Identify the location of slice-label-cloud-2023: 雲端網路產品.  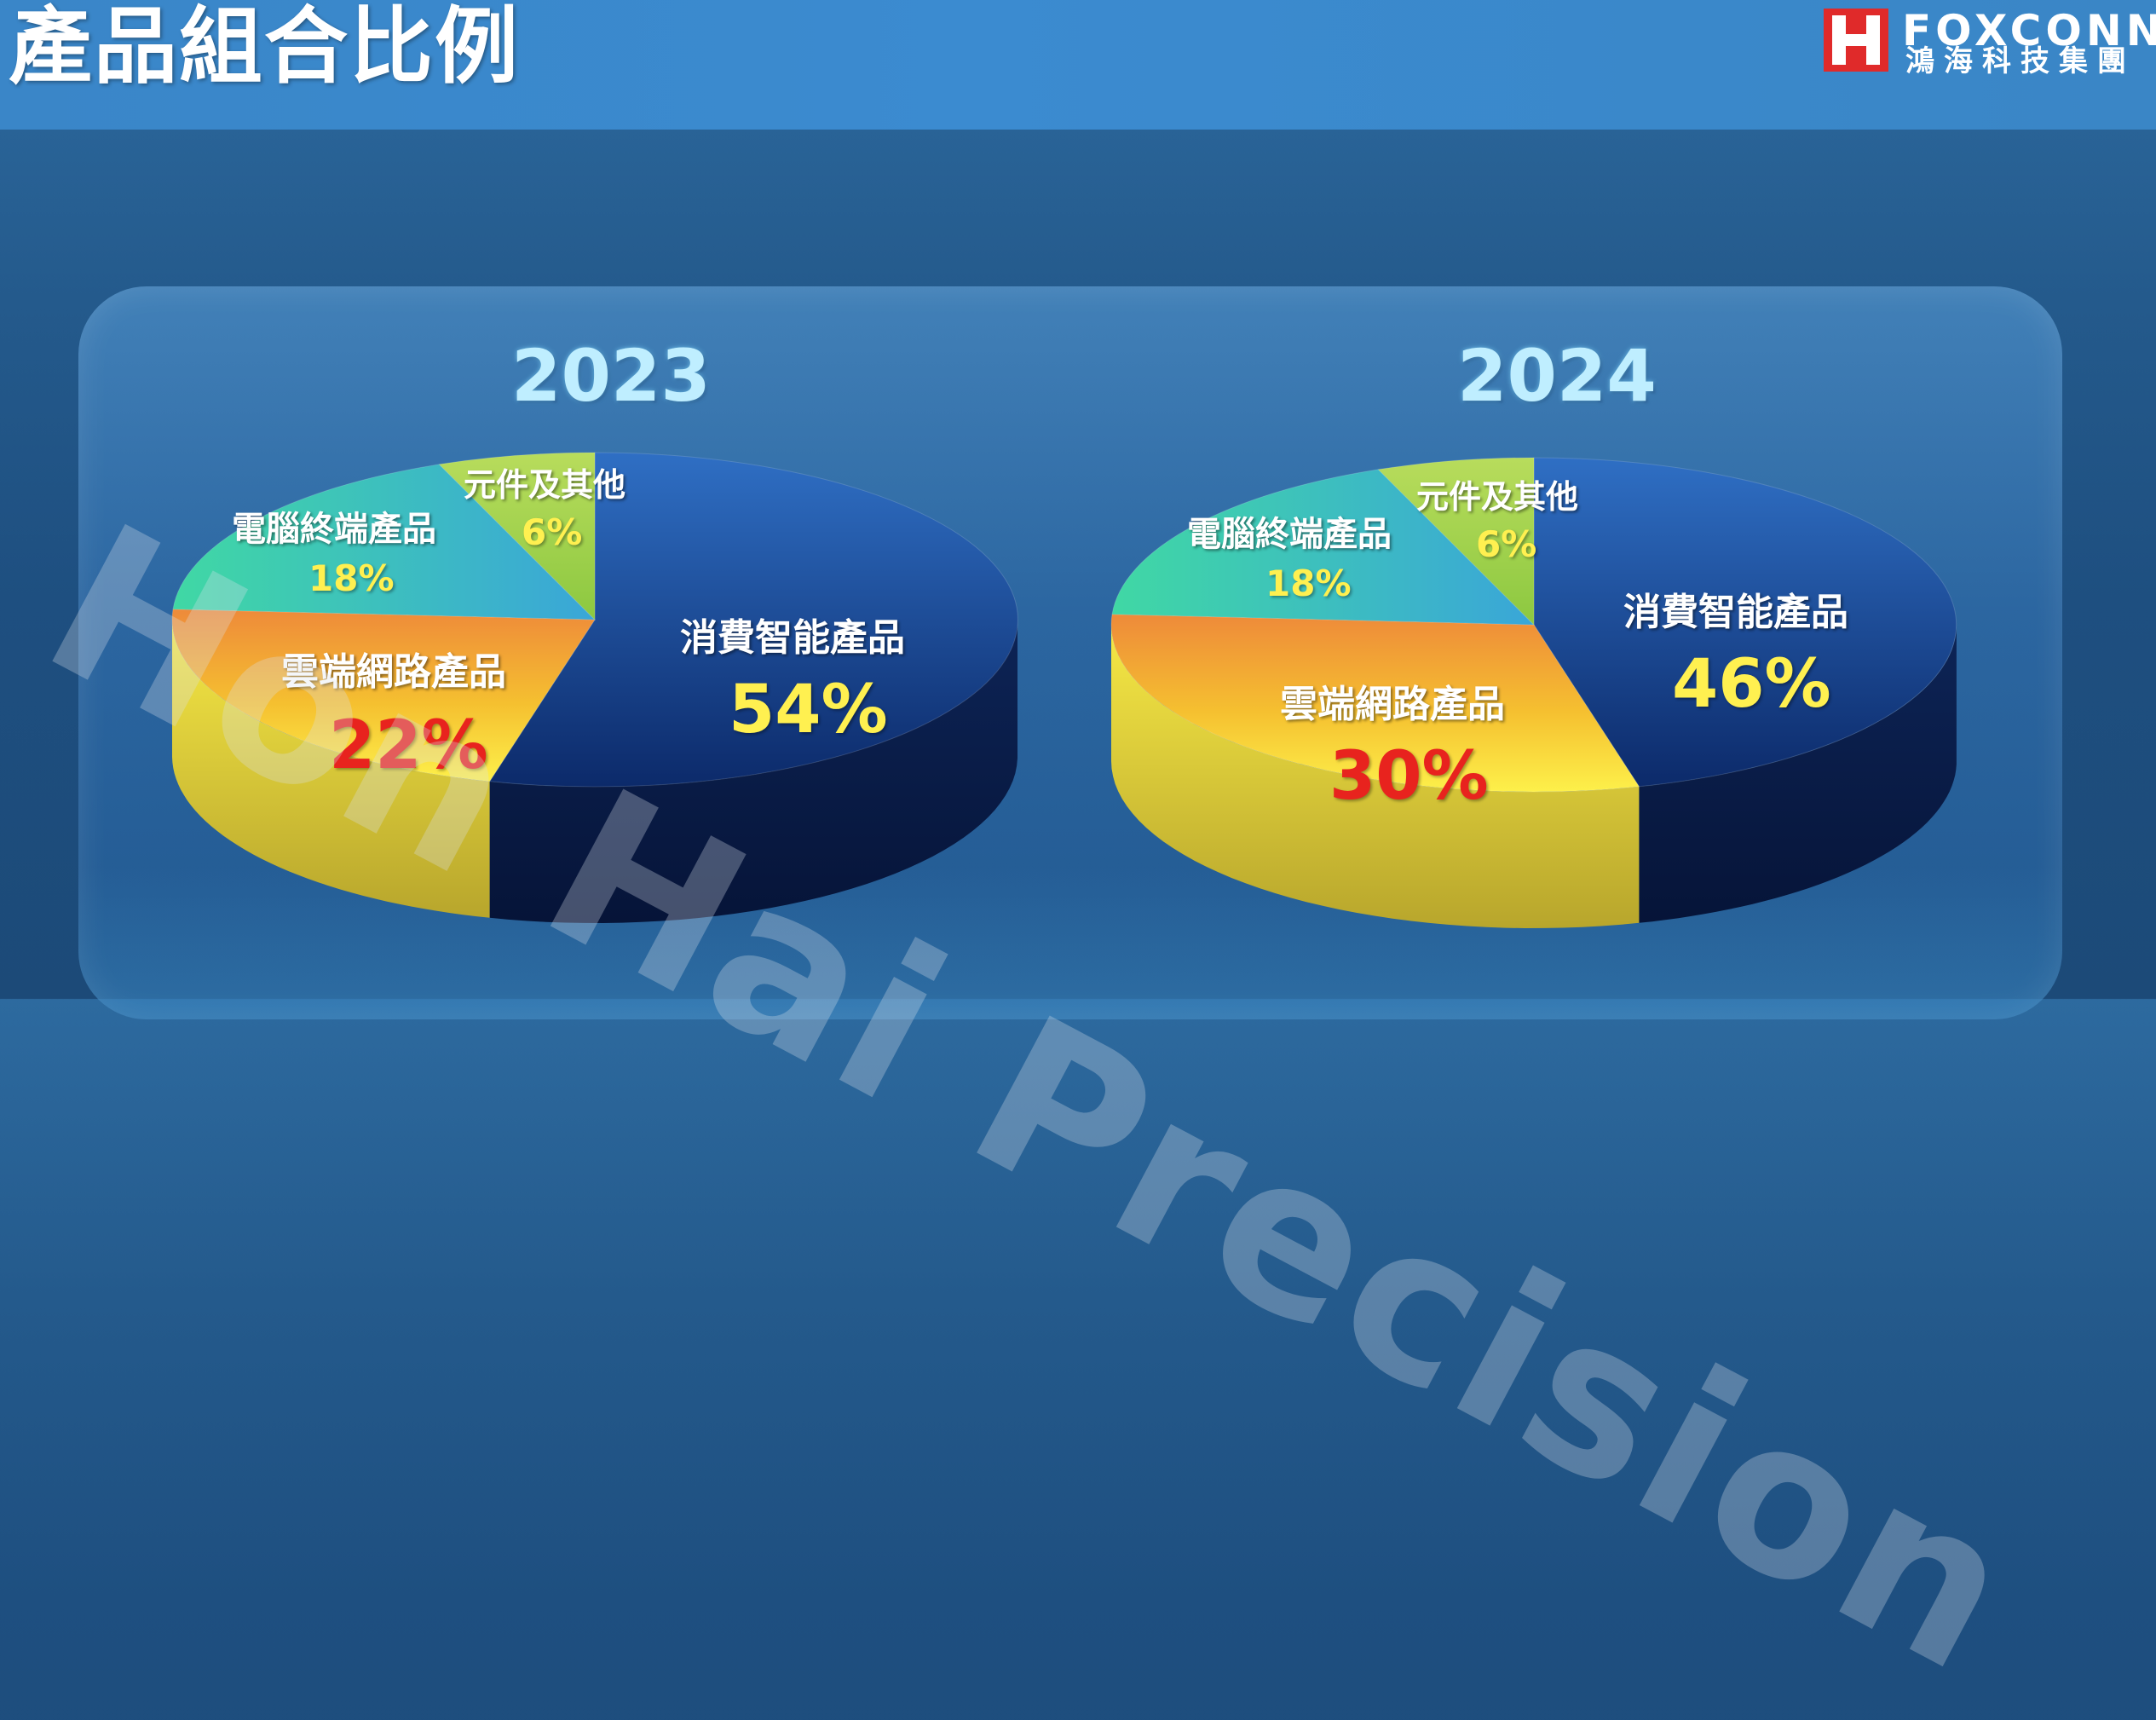
(394, 672).